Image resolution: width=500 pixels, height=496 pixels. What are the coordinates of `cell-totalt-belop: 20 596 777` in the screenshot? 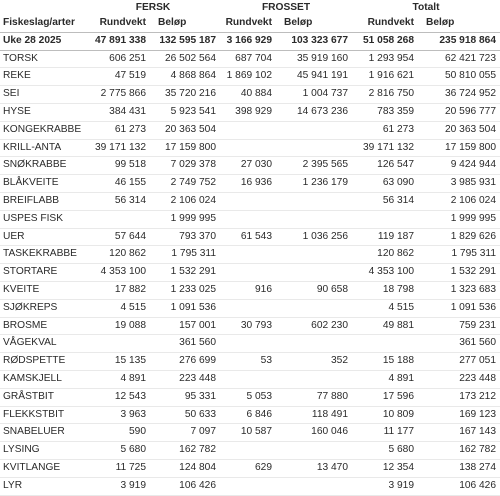 It's located at (459, 112).